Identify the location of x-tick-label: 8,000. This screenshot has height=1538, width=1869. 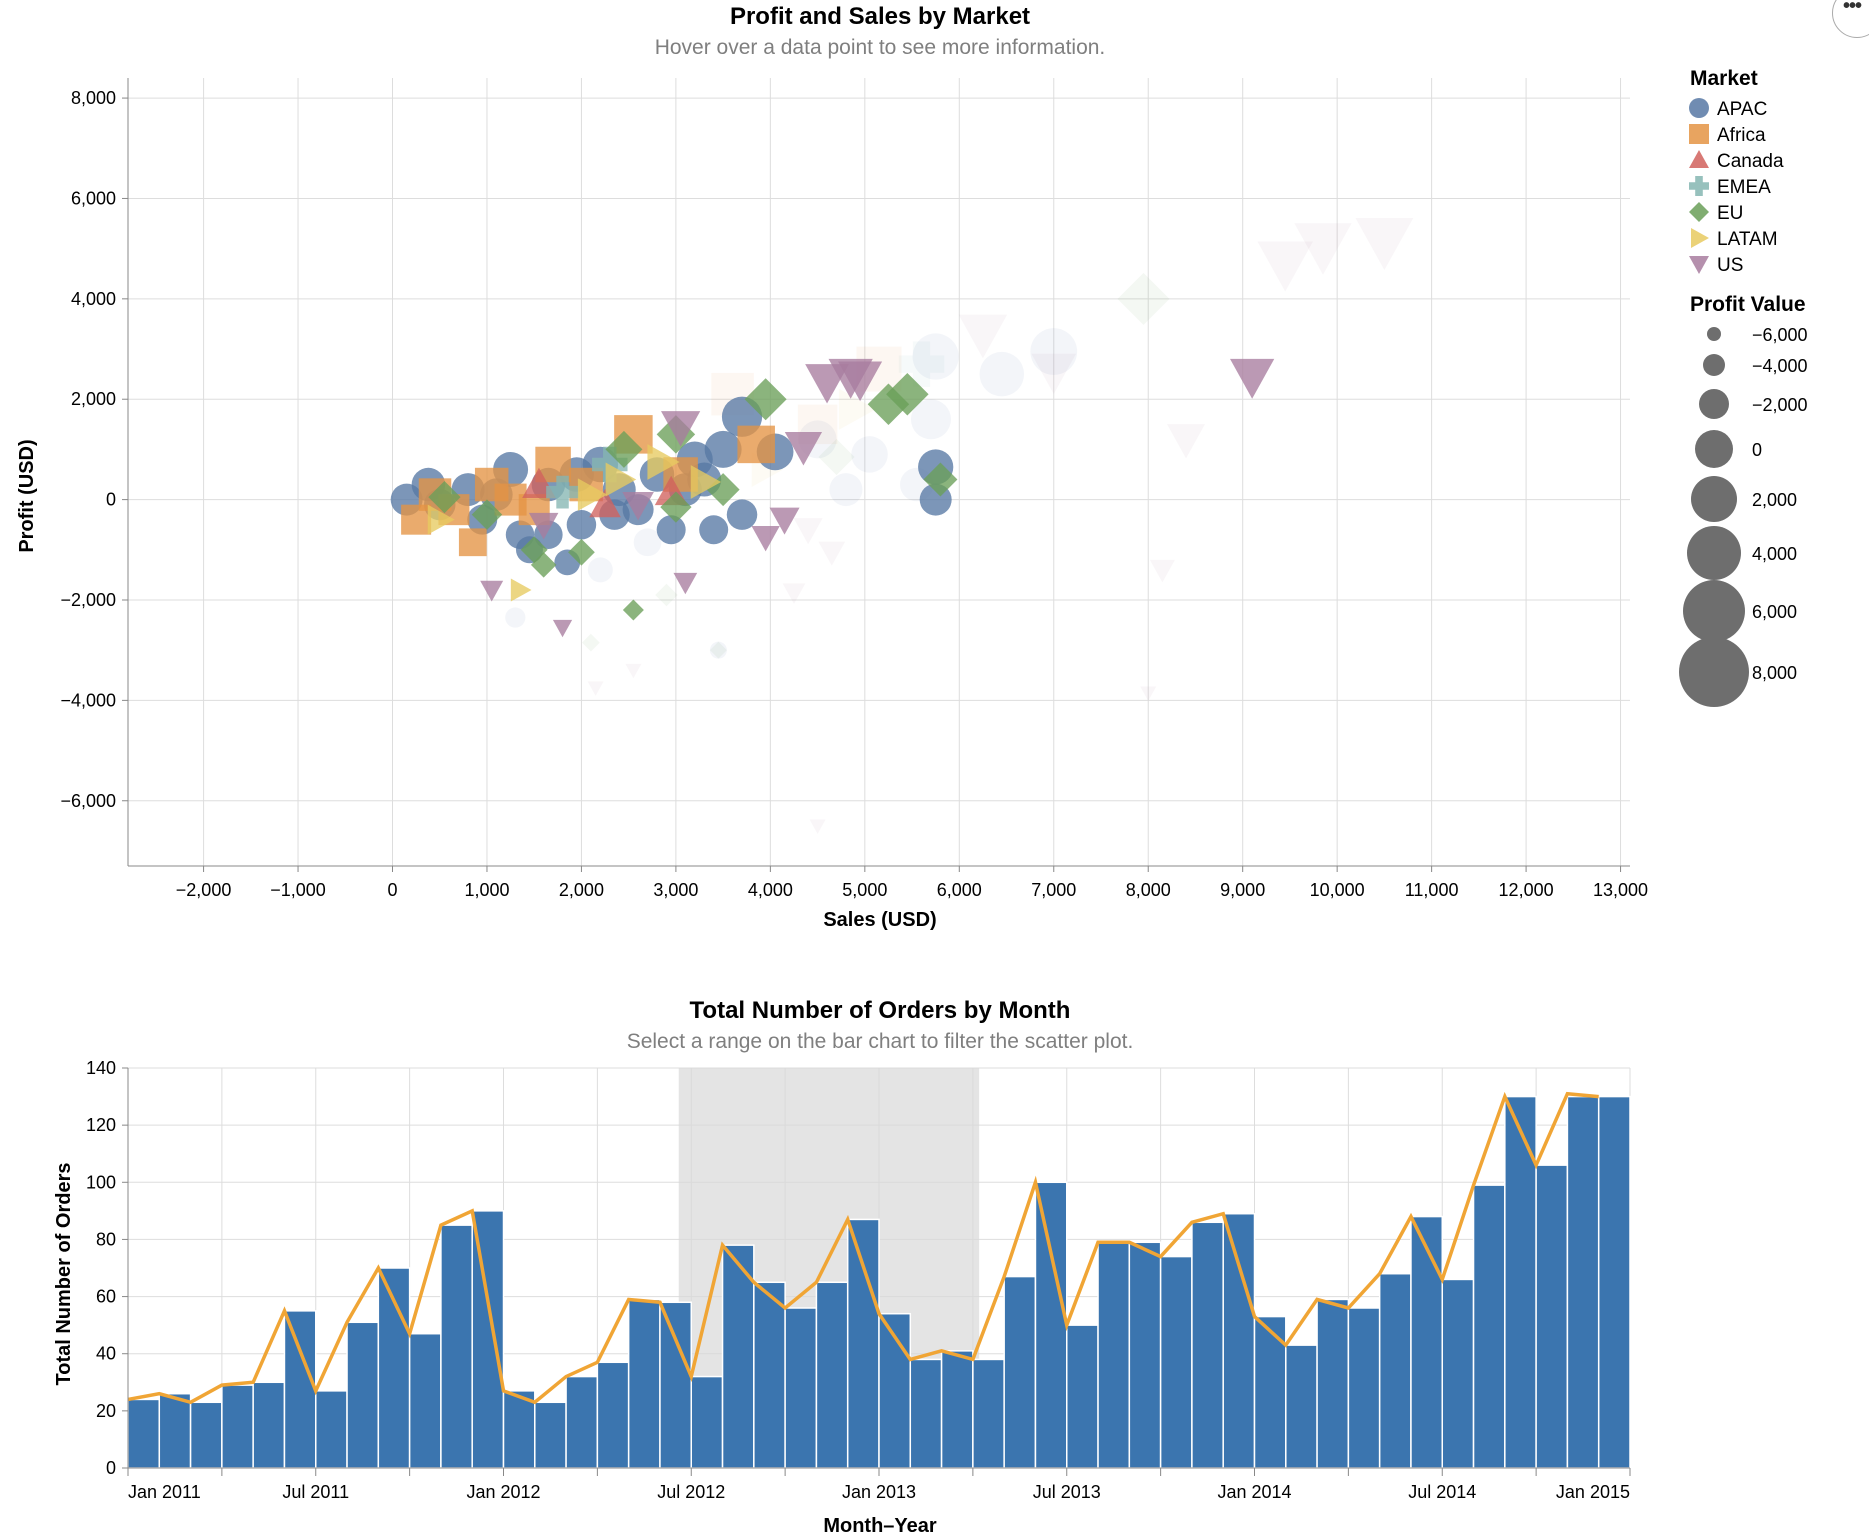
(1148, 890).